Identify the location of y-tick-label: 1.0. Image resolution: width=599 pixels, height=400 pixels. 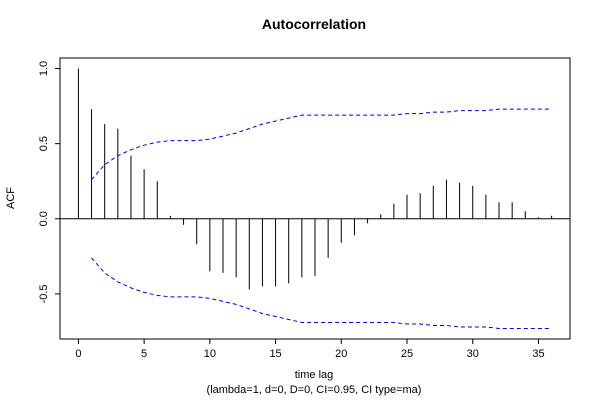
(44, 68).